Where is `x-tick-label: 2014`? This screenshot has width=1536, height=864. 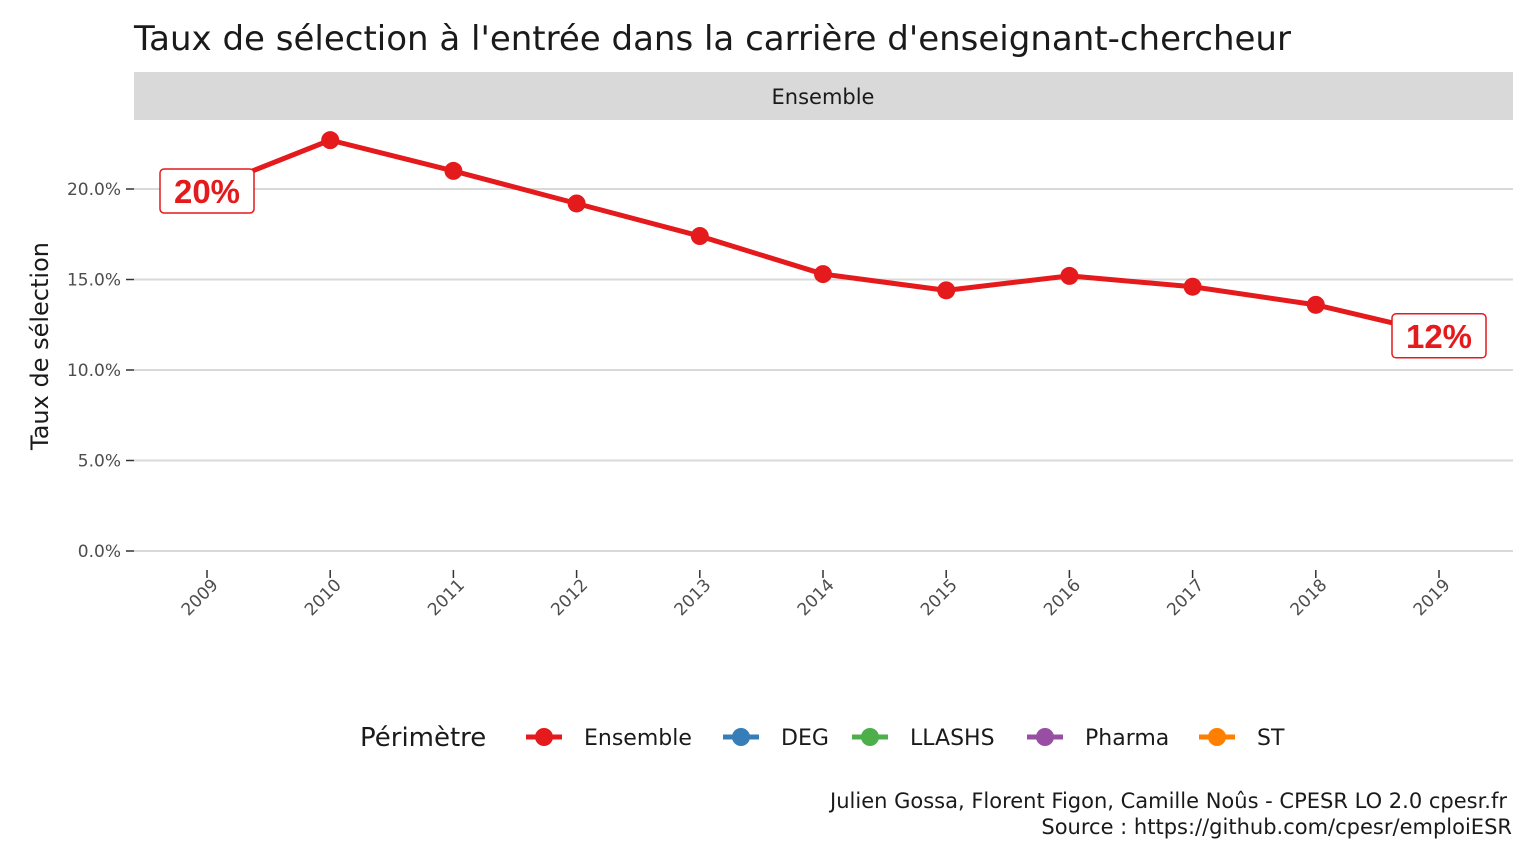
x-tick-label: 2014 is located at coordinates (816, 597).